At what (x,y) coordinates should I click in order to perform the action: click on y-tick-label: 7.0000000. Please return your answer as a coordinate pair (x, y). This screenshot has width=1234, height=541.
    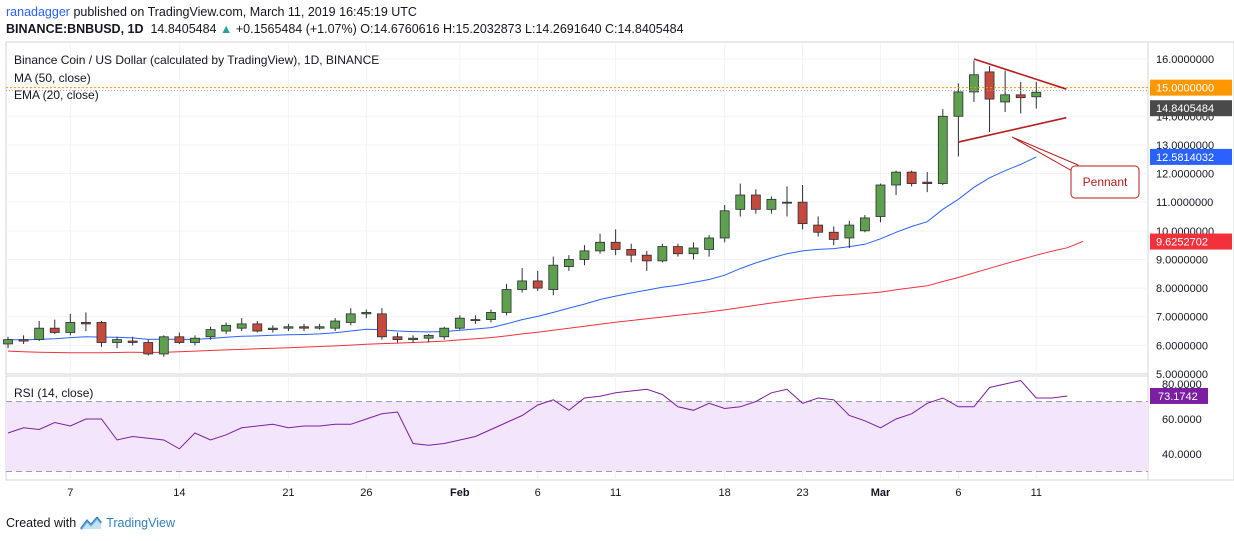
    Looking at the image, I should click on (1182, 318).